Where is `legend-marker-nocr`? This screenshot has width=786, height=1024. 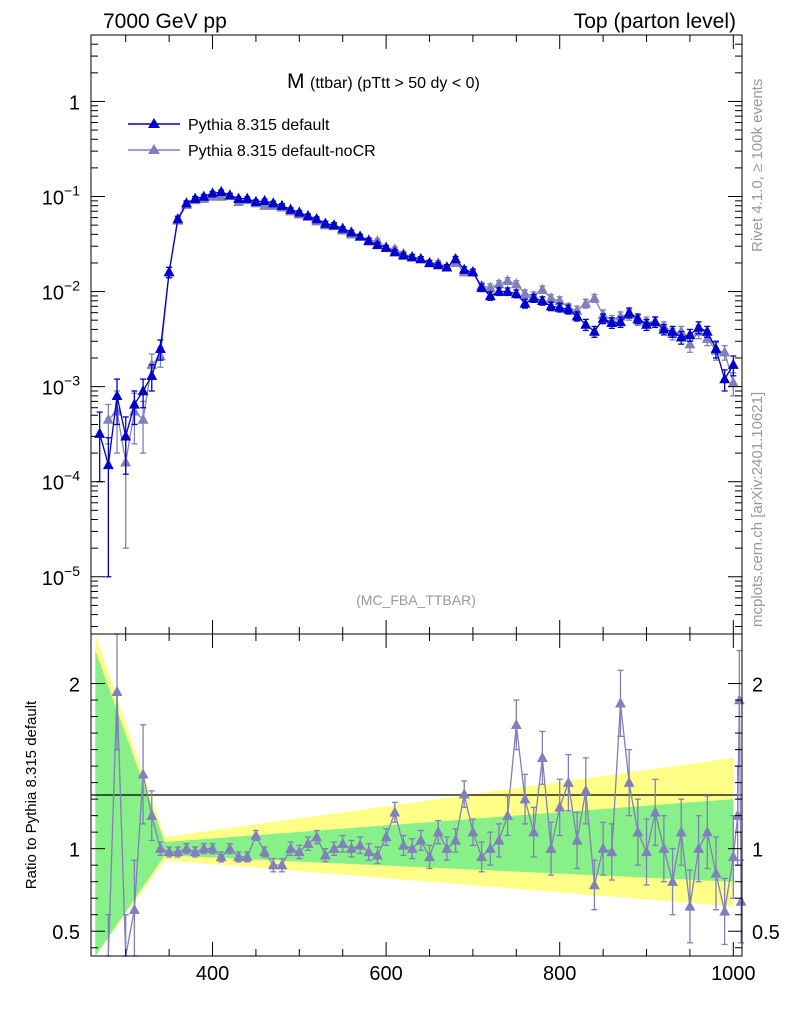
legend-marker-nocr is located at coordinates (154, 149).